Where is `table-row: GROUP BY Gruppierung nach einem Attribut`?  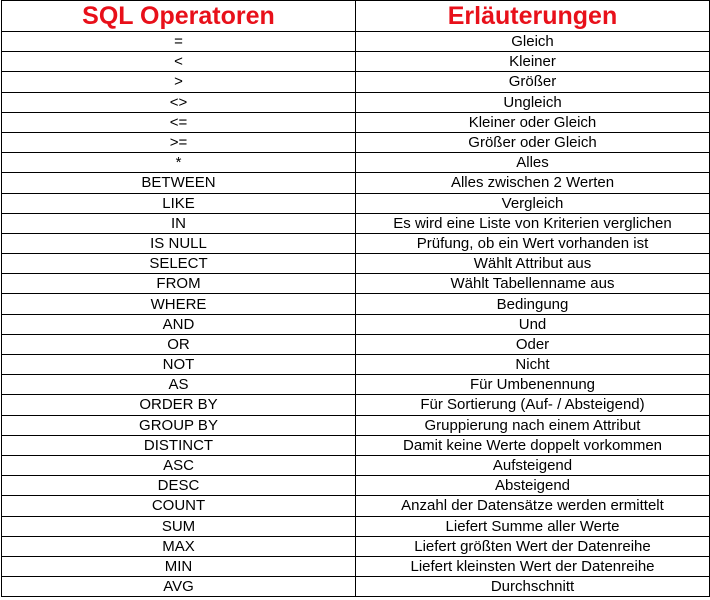 table-row: GROUP BY Gruppierung nach einem Attribut is located at coordinates (355, 425).